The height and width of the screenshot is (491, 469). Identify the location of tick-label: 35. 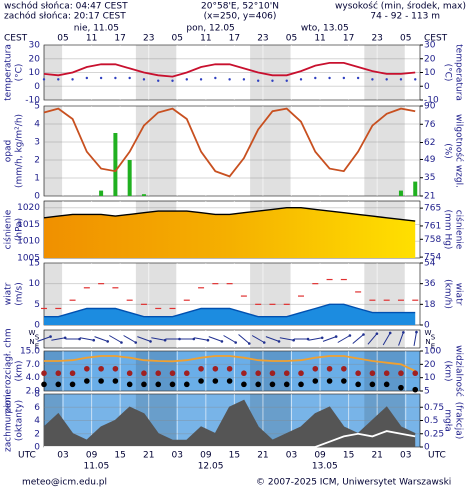
(429, 178).